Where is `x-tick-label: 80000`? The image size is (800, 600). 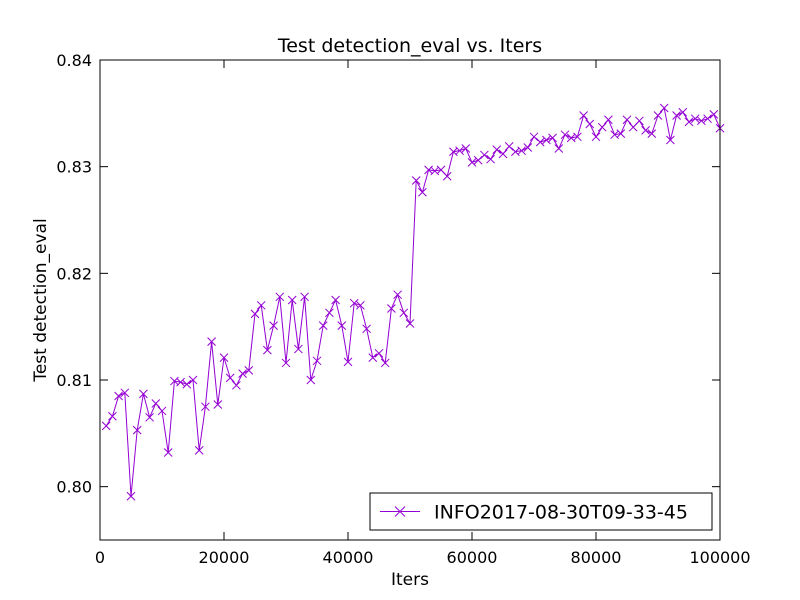 x-tick-label: 80000 is located at coordinates (596, 557).